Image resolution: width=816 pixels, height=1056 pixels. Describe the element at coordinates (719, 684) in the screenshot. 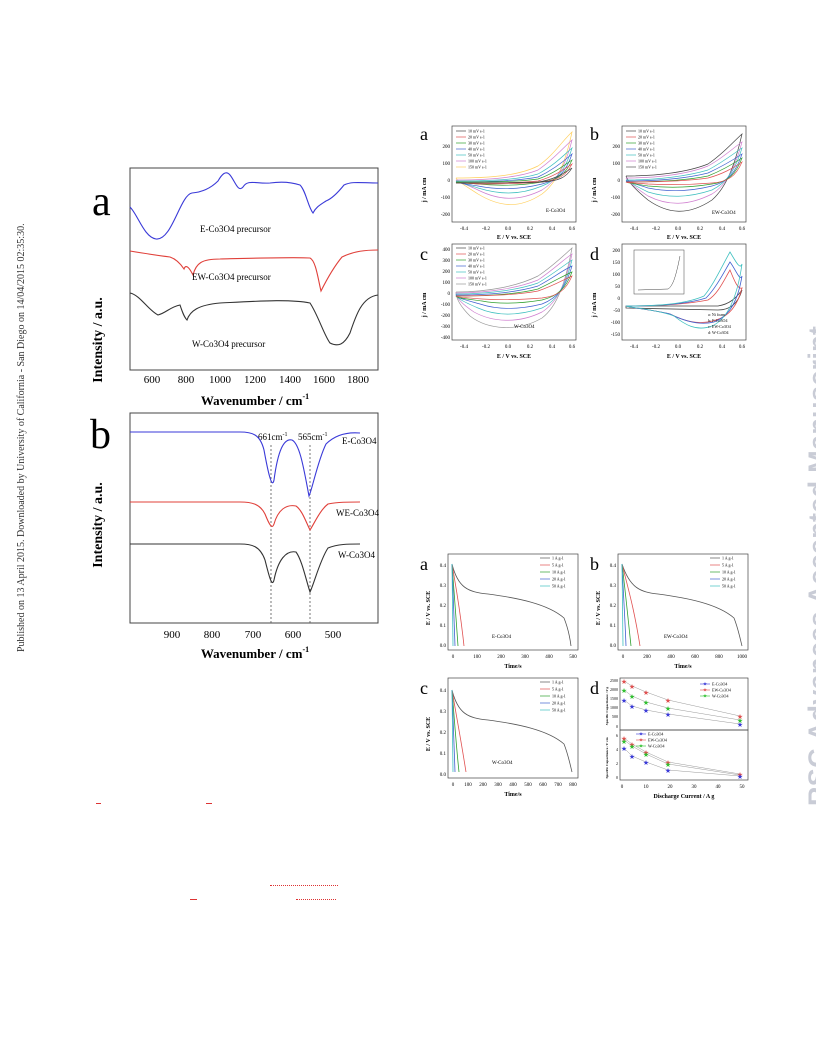

I see `legend-entry: E-Co3O4` at that location.